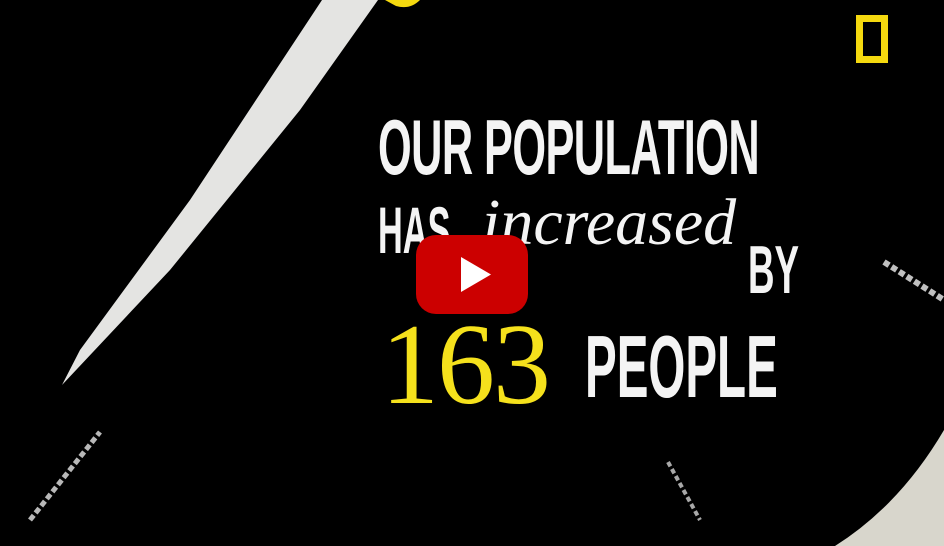 This screenshot has height=546, width=944. What do you see at coordinates (913, 281) in the screenshot?
I see `chalk-stroke-right` at bounding box center [913, 281].